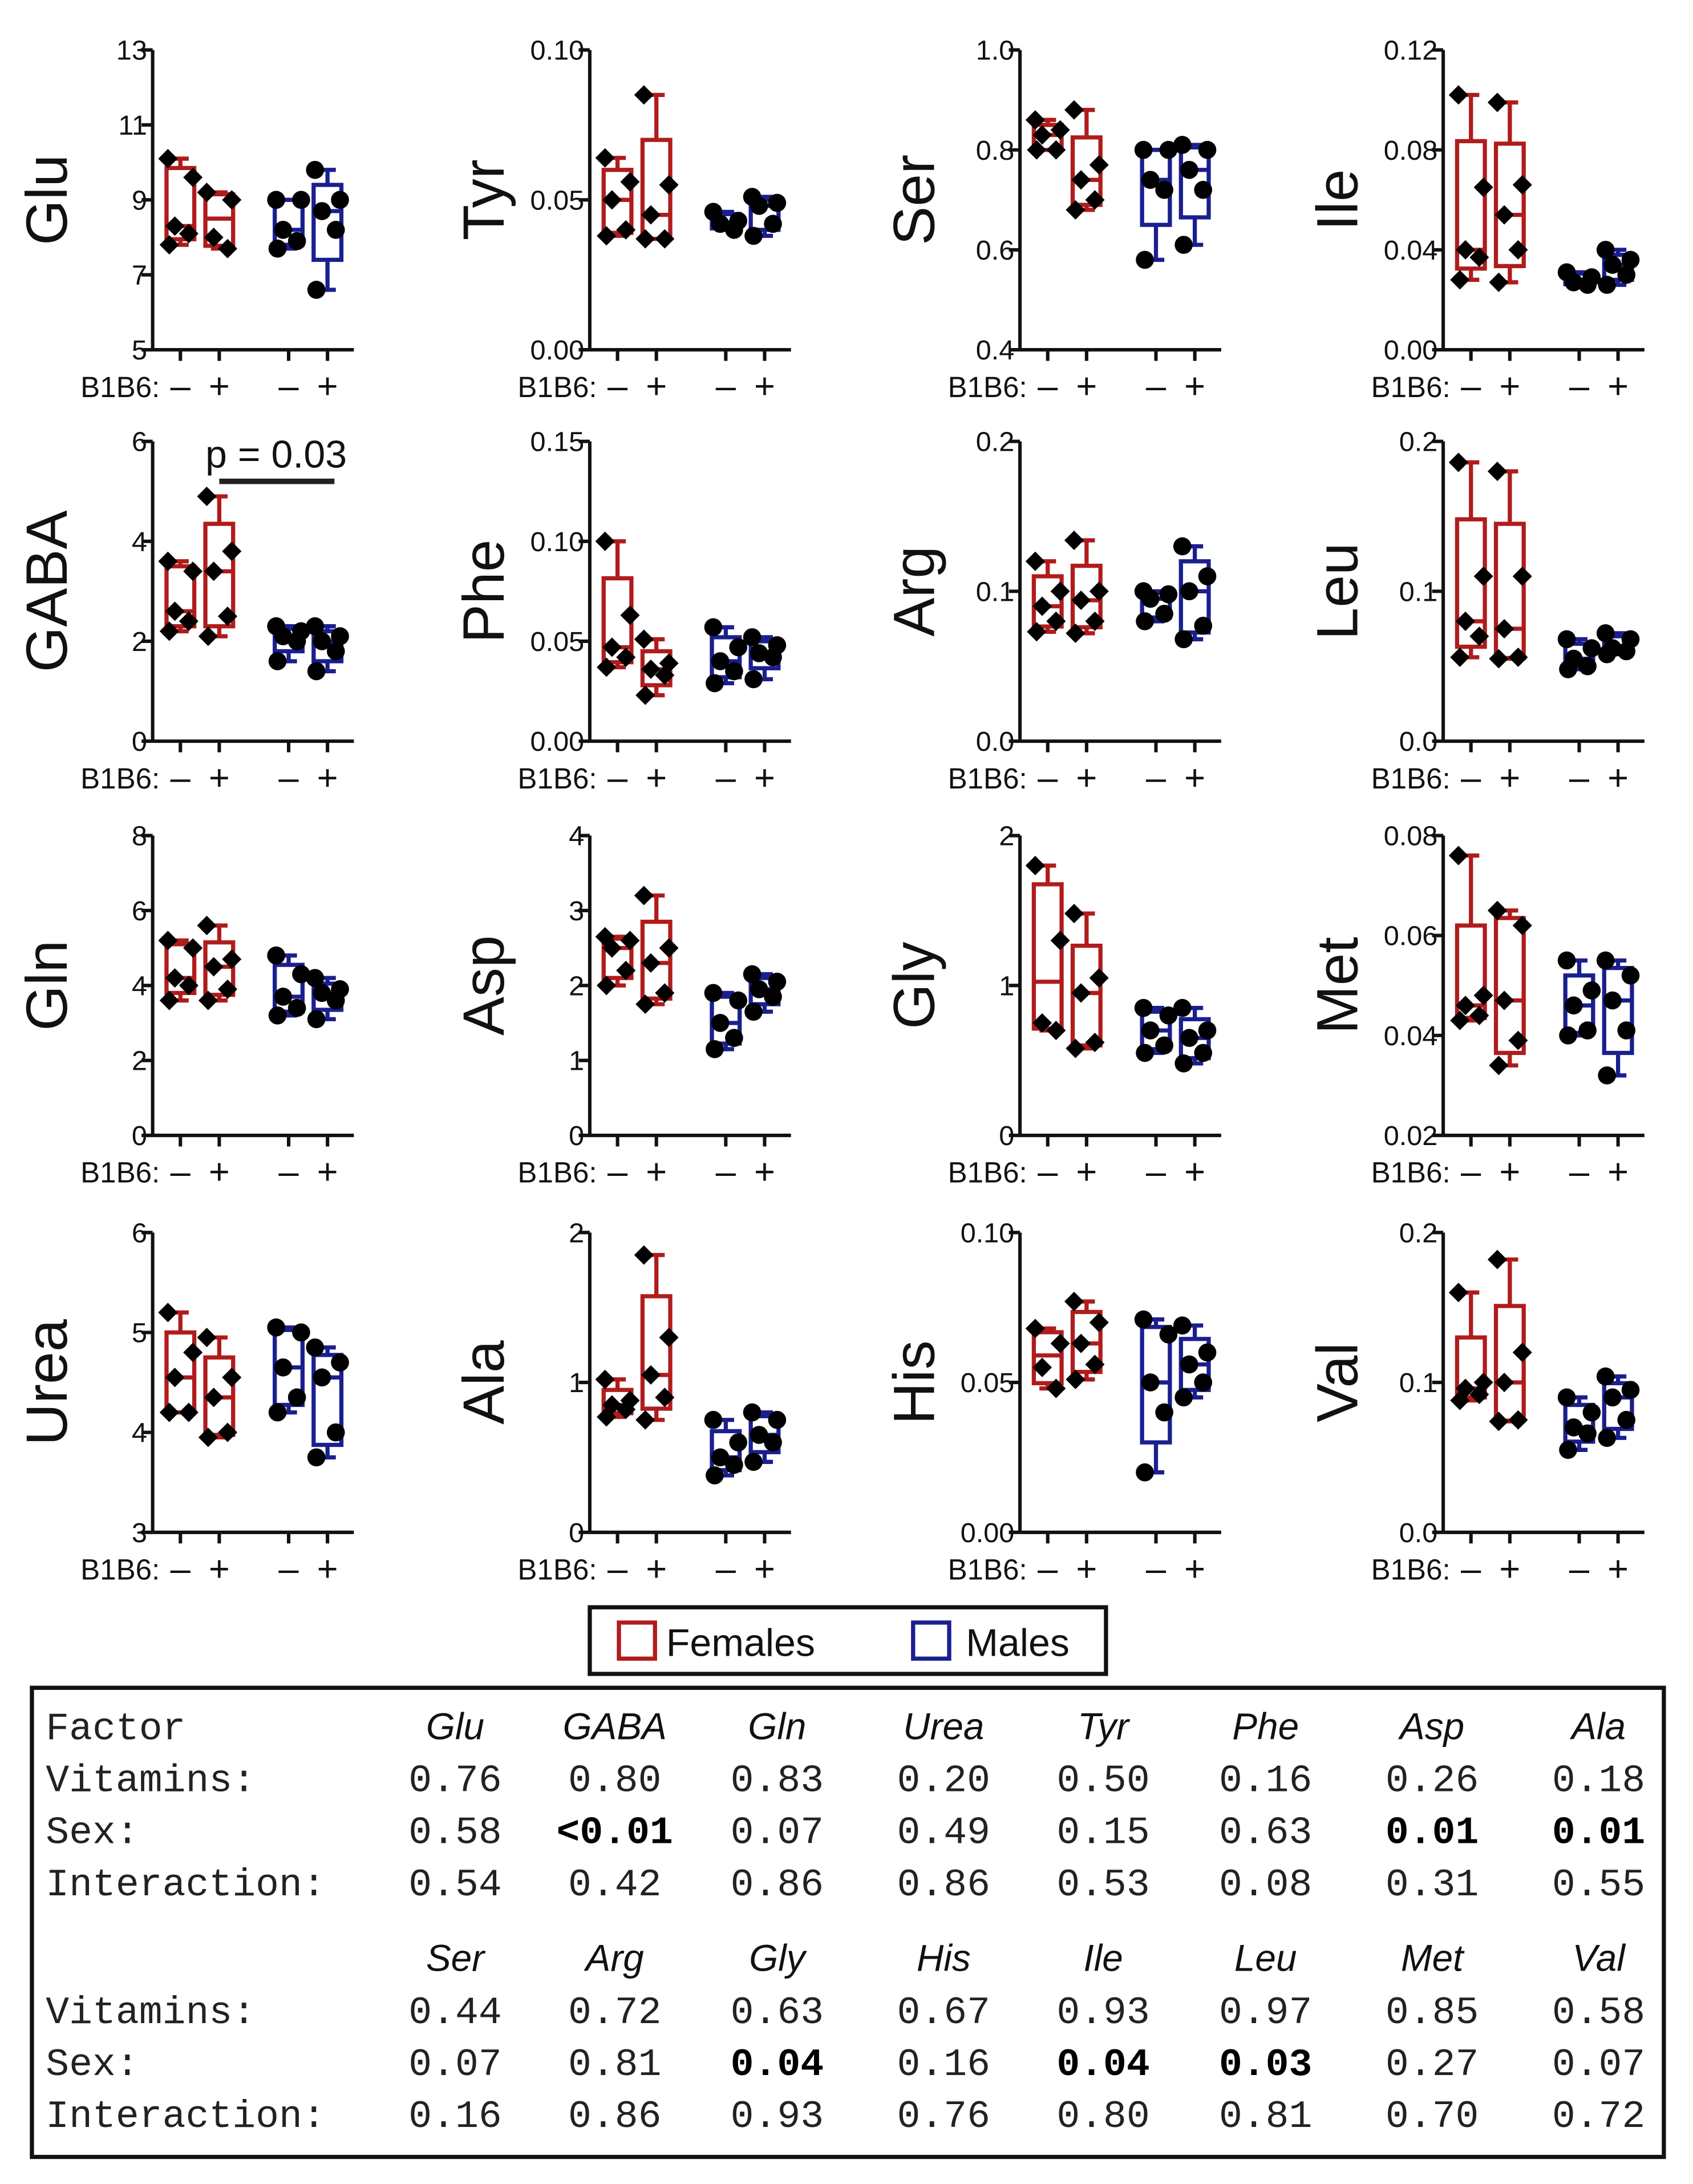  I want to click on y-tick-label: 0.15, so click(557, 442).